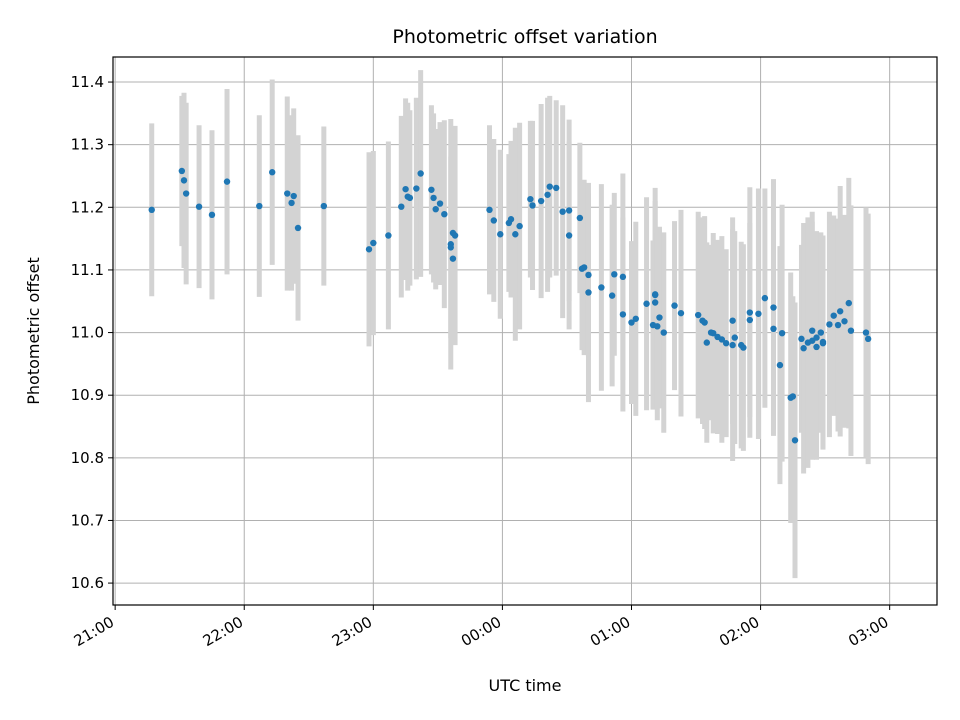  Describe the element at coordinates (94, 631) in the screenshot. I see `x-tick-label: 21:00` at that location.